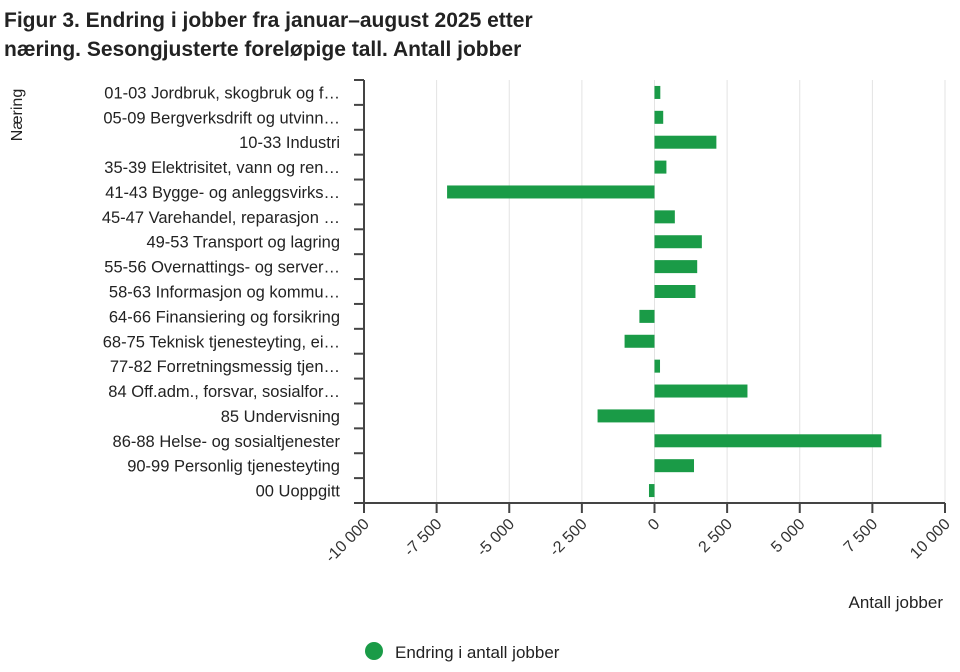 This screenshot has height=672, width=960. What do you see at coordinates (280, 417) in the screenshot?
I see `y-tick-label: 85 Undervisning` at bounding box center [280, 417].